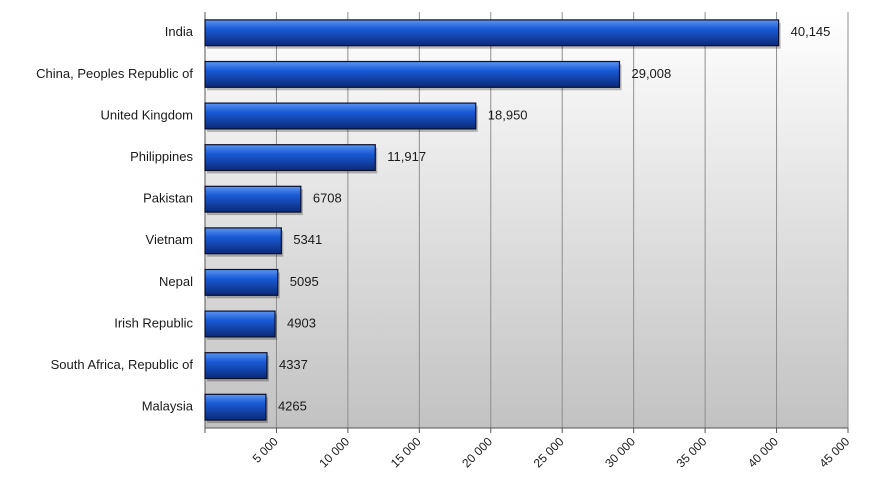 The image size is (869, 496). Describe the element at coordinates (549, 452) in the screenshot. I see `x-tick-label: 25 000` at that location.